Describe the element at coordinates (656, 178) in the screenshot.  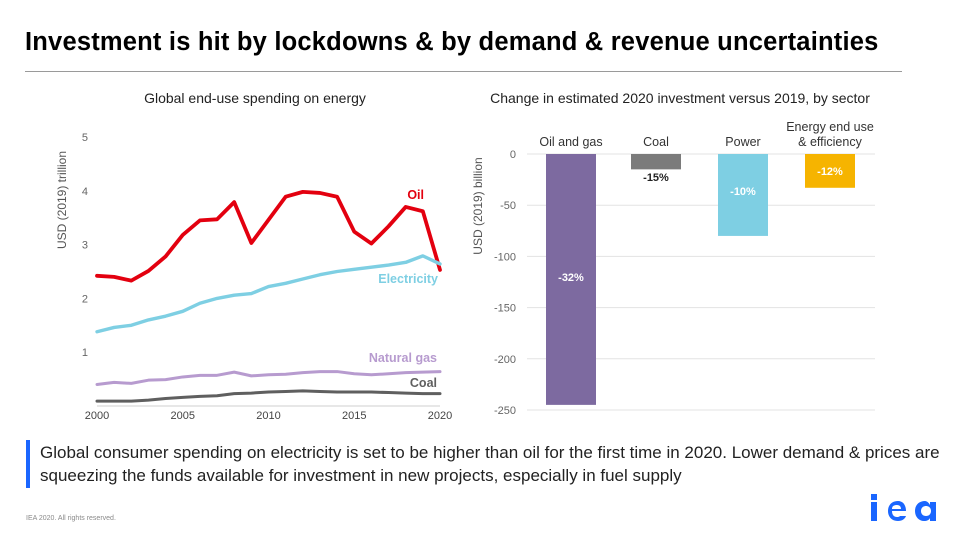
I see `data-label-coal: -15%` at that location.